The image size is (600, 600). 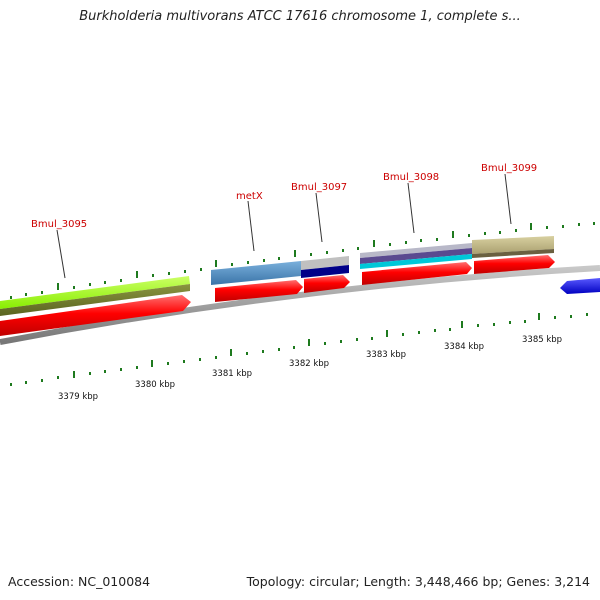 What do you see at coordinates (256, 273) in the screenshot?
I see `feature-metx` at bounding box center [256, 273].